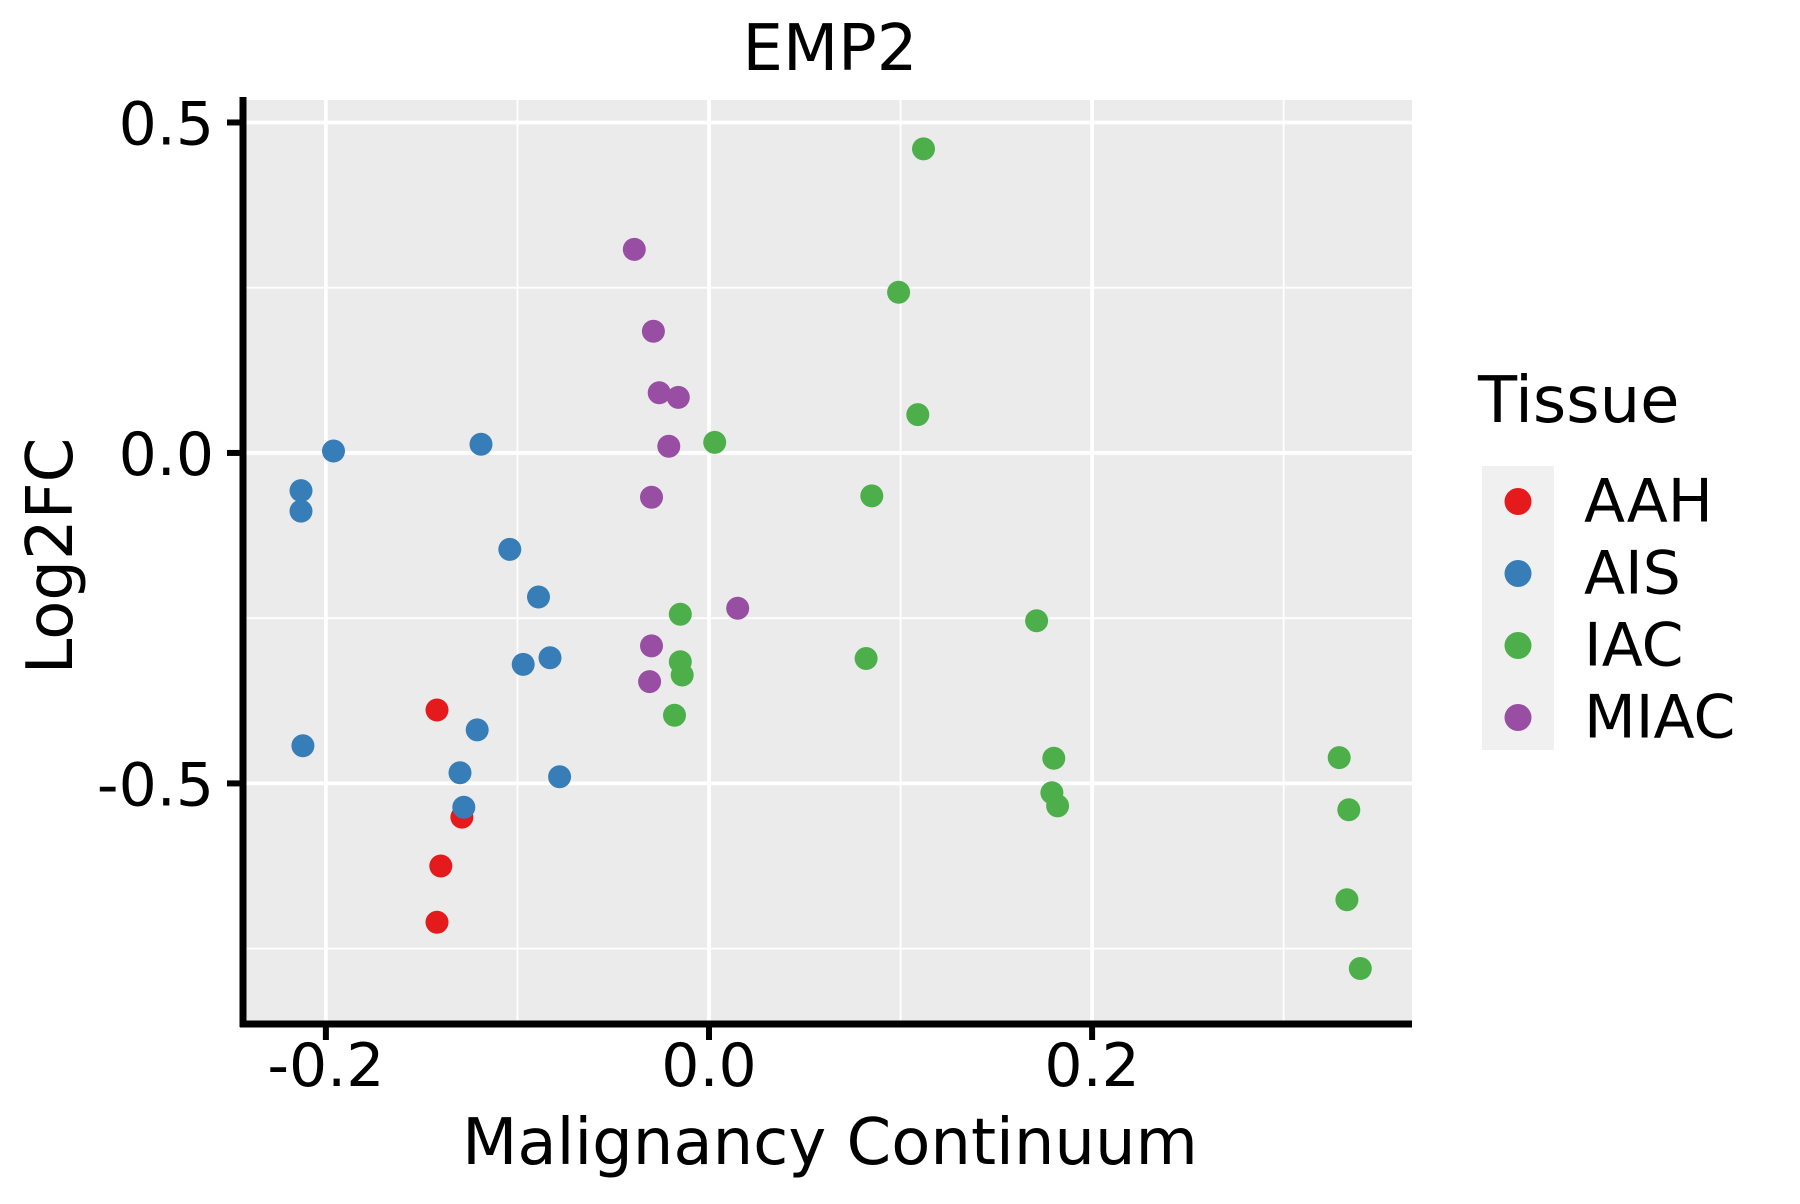 The height and width of the screenshot is (1204, 1800). I want to click on y-axis-ticks: 0.5 0.0 -0.5, so click(170, 454).